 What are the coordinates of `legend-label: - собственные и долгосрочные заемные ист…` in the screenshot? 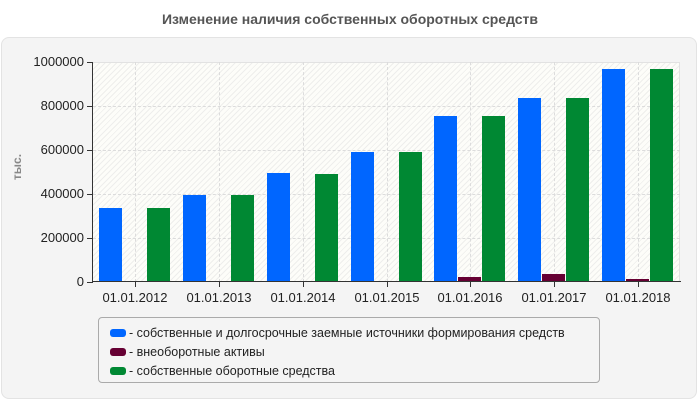 It's located at (347, 332).